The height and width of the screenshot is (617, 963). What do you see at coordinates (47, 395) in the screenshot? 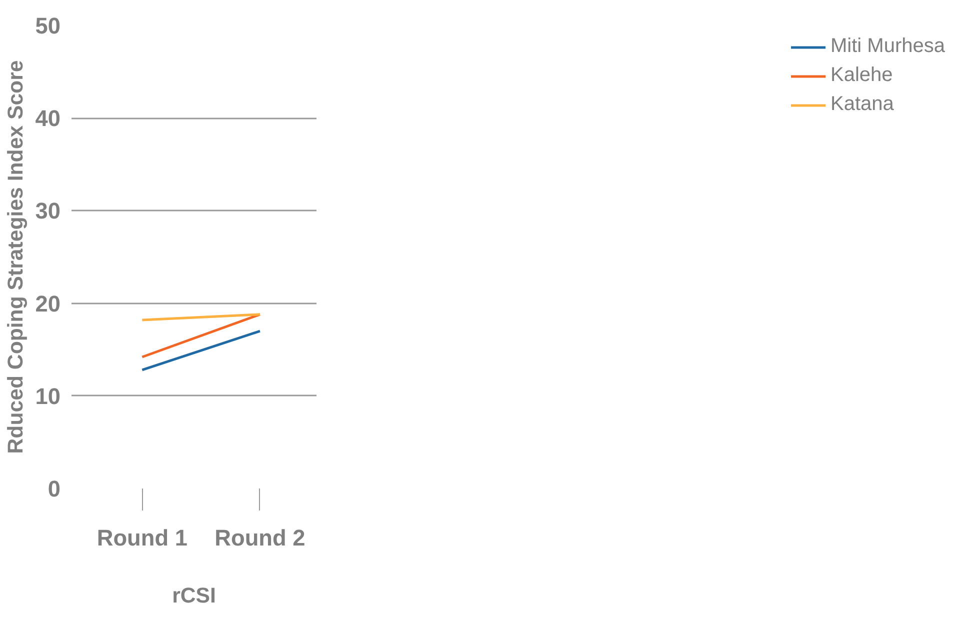
I see `y-tick-label: 10` at bounding box center [47, 395].